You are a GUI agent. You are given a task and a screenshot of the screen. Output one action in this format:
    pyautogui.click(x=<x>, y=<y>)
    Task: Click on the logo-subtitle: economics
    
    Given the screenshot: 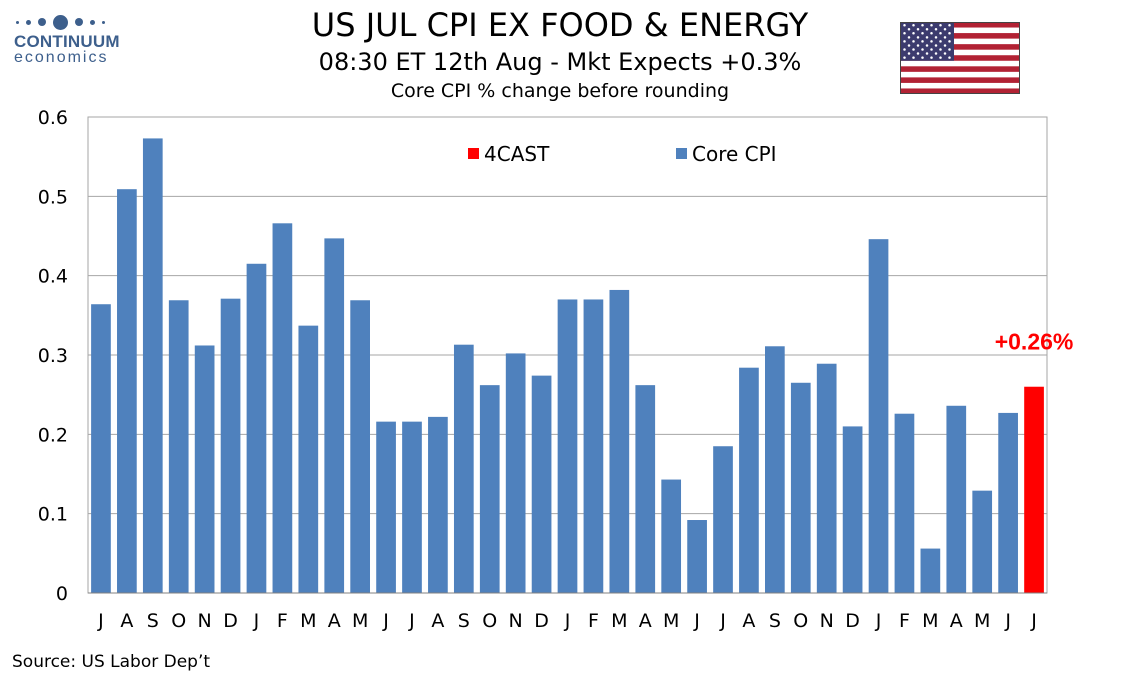 What is the action you would take?
    pyautogui.click(x=61, y=57)
    